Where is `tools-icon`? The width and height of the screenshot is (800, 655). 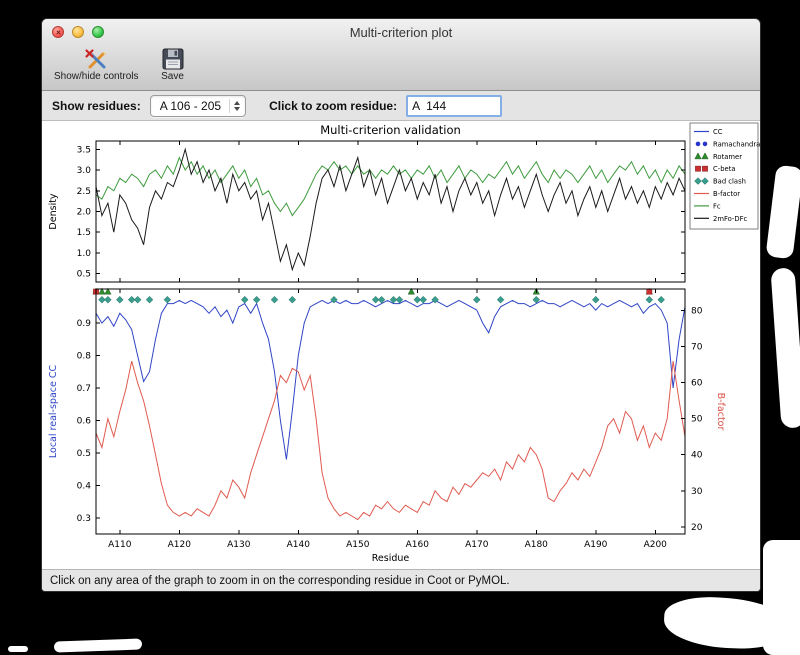 tools-icon is located at coordinates (96, 59).